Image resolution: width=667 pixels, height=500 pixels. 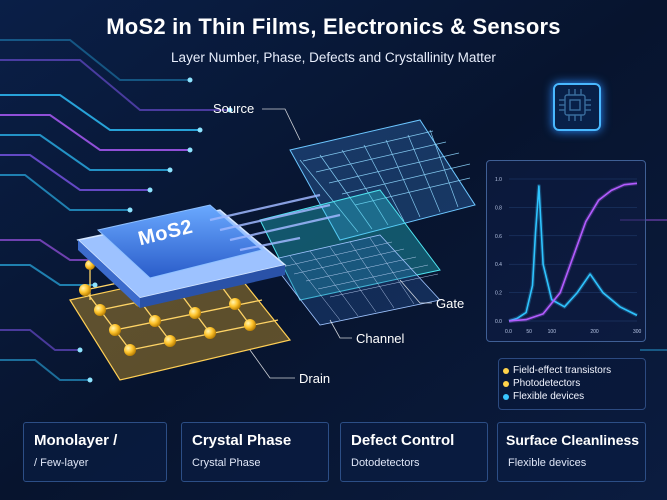 I want to click on card-subtitle: / Few-layer, so click(x=61, y=463).